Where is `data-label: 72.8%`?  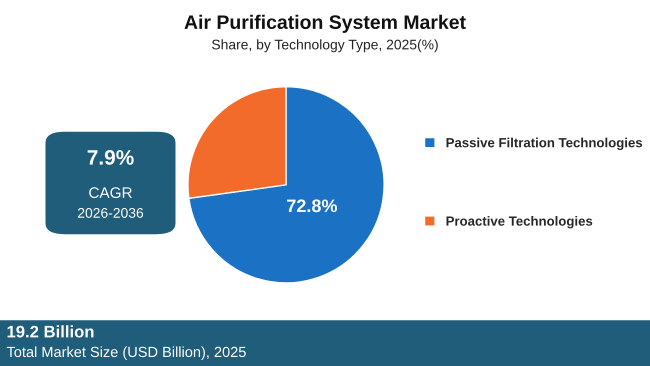 data-label: 72.8% is located at coordinates (312, 205).